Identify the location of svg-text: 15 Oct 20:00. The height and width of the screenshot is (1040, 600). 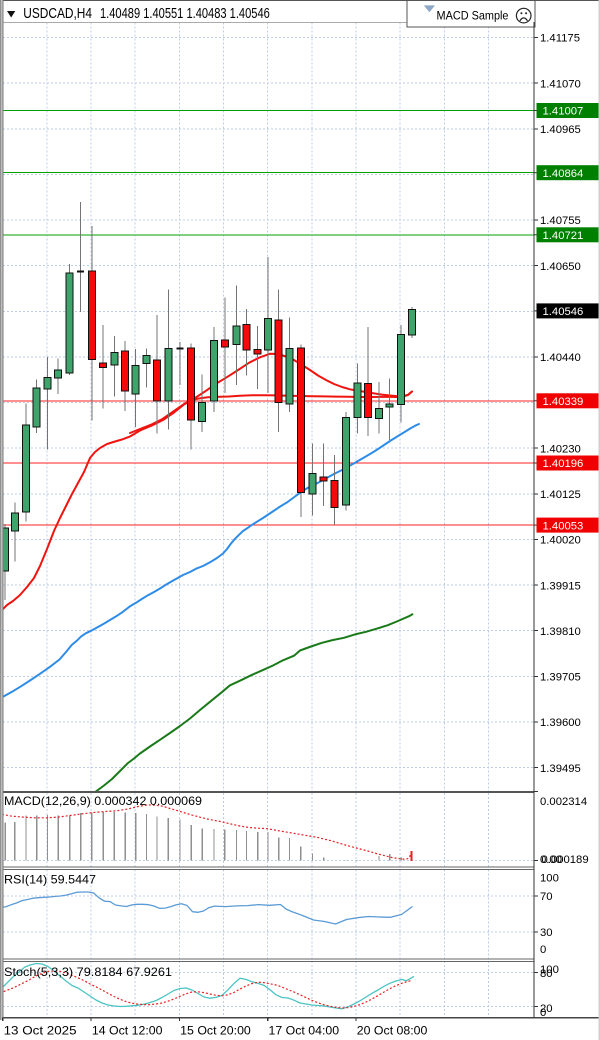
(215, 1031).